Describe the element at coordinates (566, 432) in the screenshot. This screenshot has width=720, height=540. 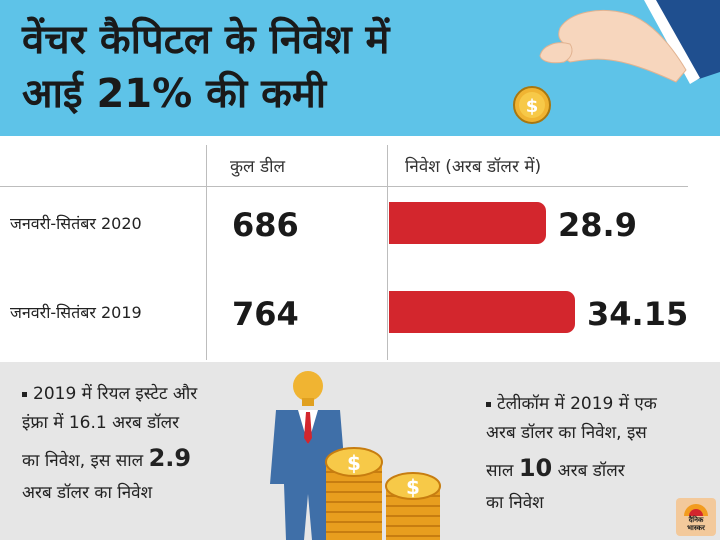
I see `note-right-line-2: अरब डॉलर का निवेश, इस` at that location.